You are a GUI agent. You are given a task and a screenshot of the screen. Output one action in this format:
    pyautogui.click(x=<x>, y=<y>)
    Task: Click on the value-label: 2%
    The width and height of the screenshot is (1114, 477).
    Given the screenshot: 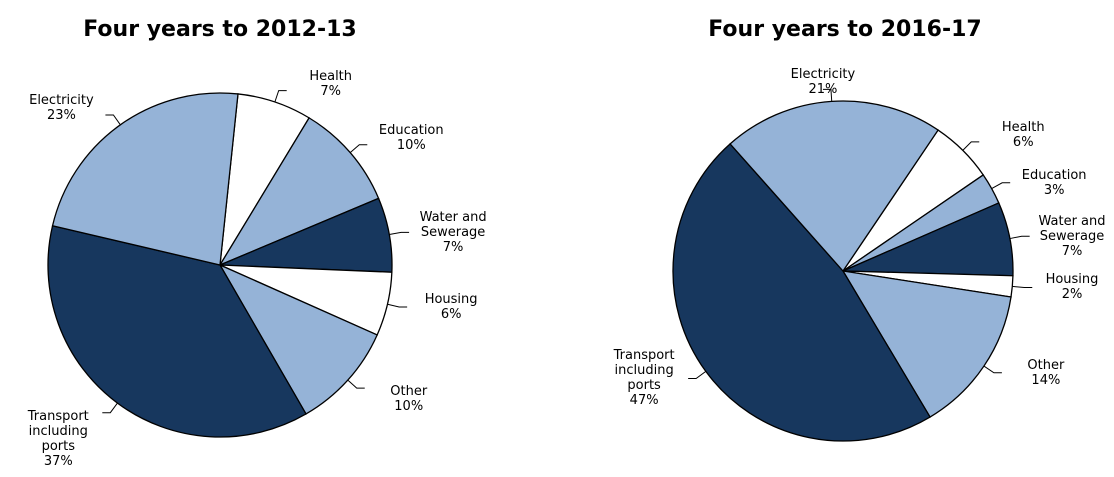 What is the action you would take?
    pyautogui.click(x=1072, y=295)
    